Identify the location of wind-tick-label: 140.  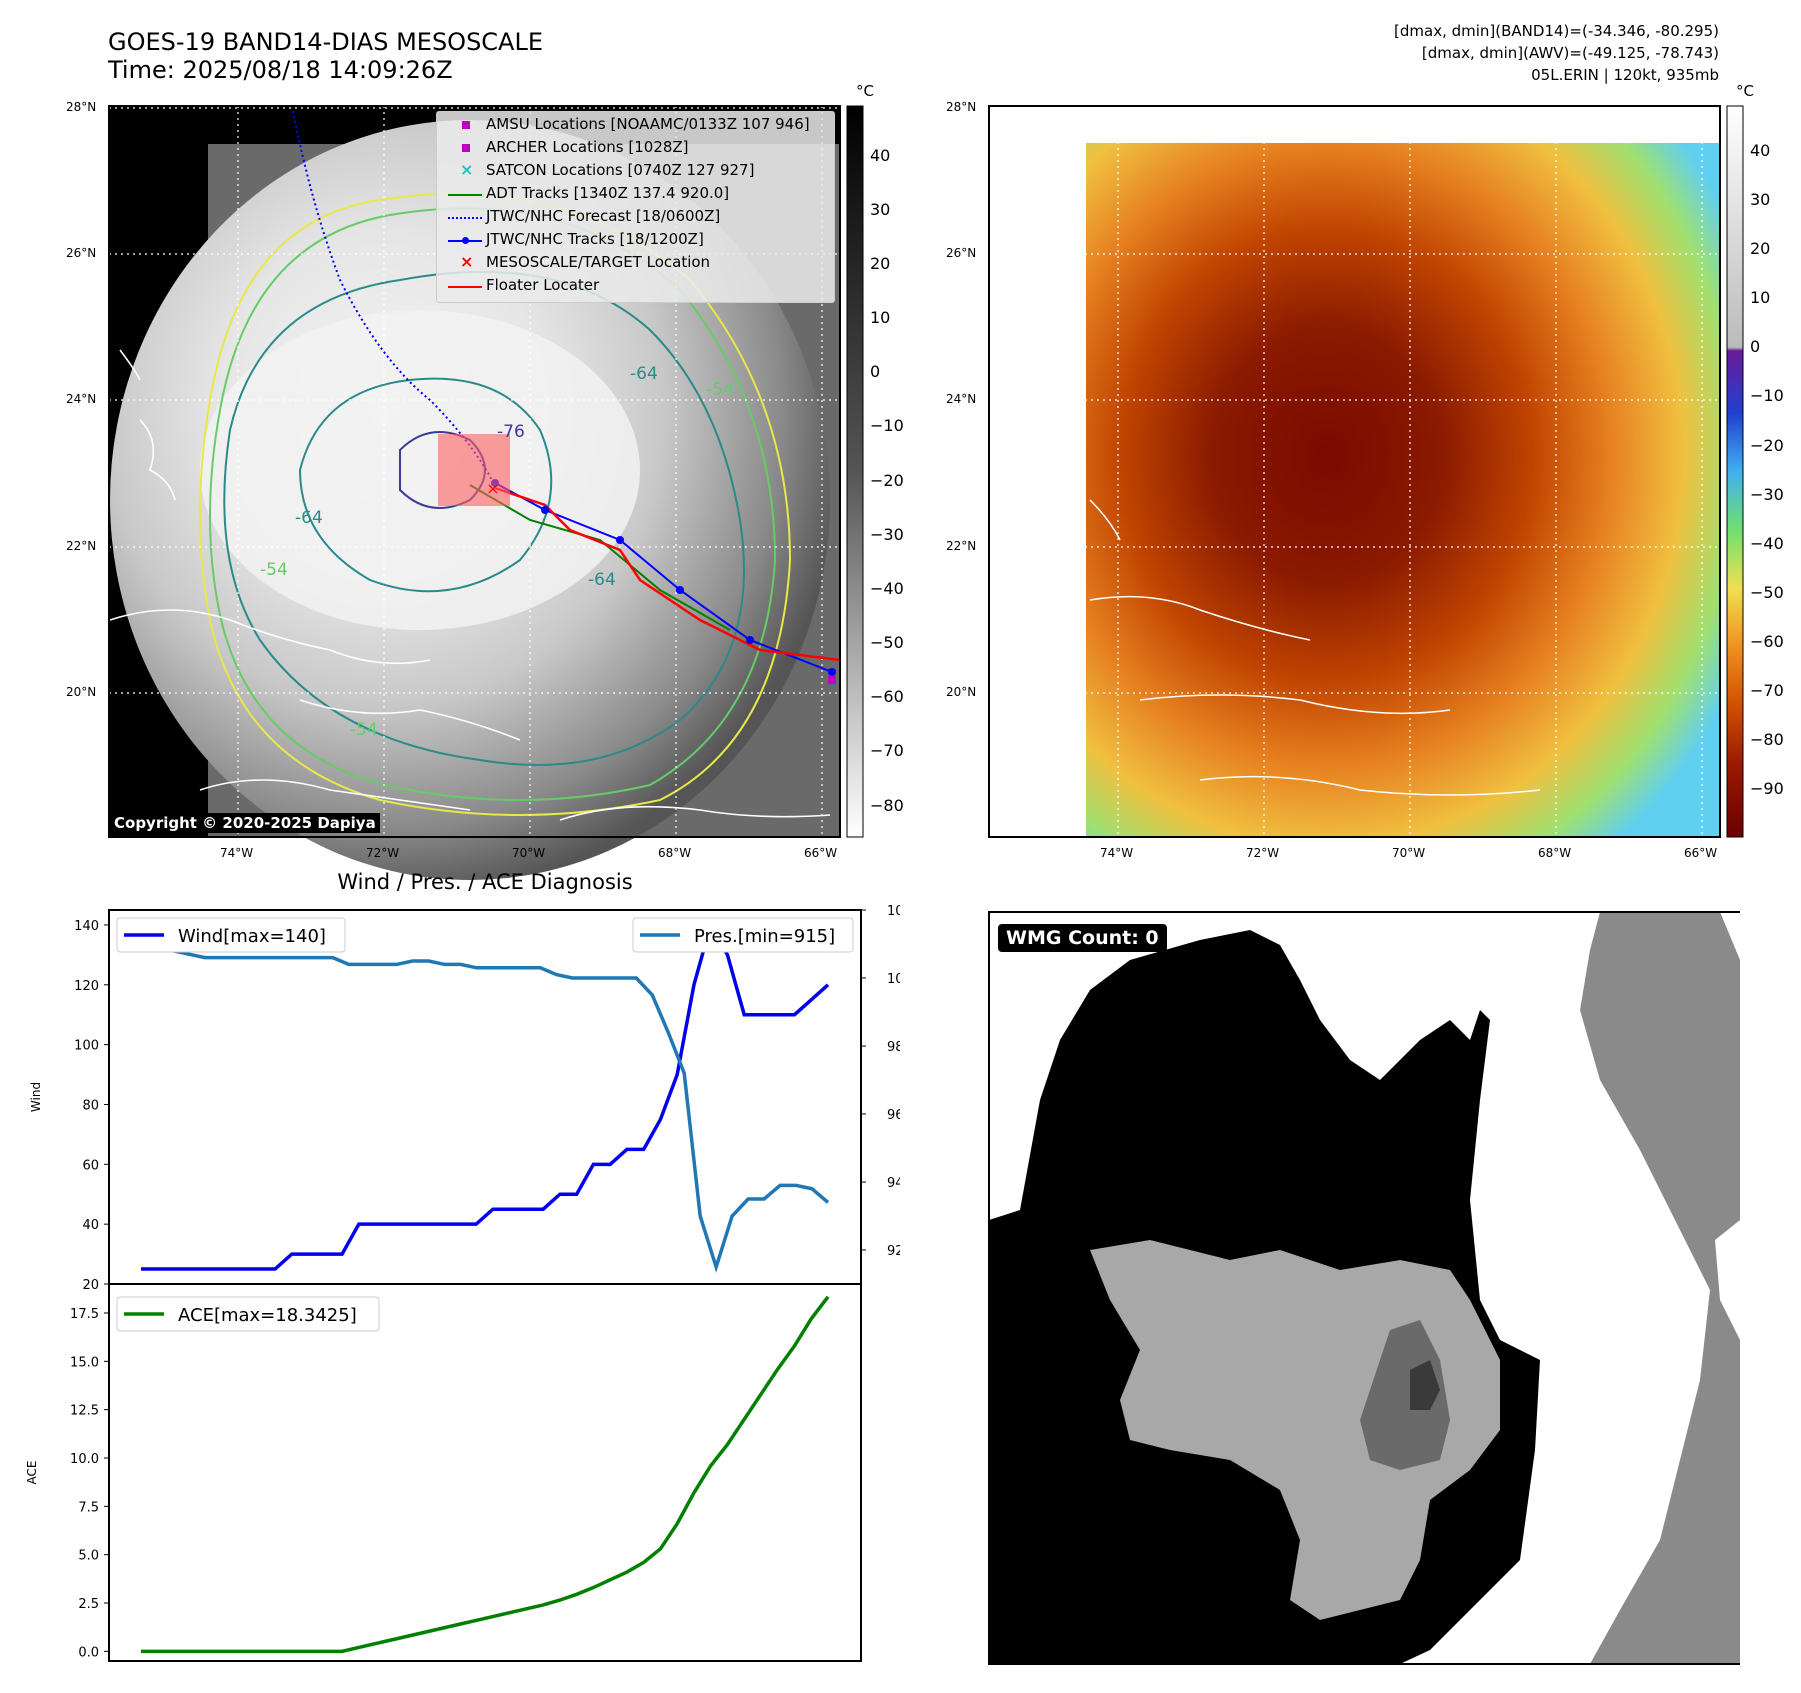
(86, 926).